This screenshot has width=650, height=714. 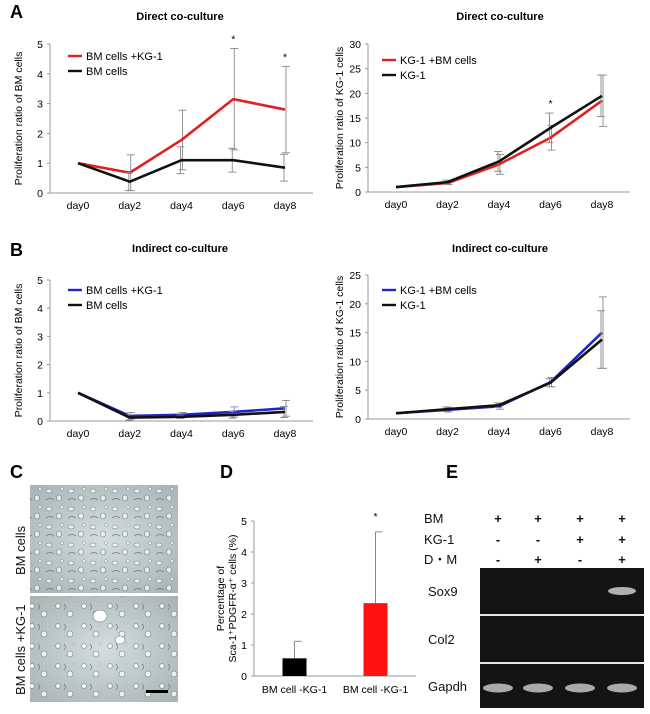 I want to click on panel-letter-b: B, so click(x=16, y=250).